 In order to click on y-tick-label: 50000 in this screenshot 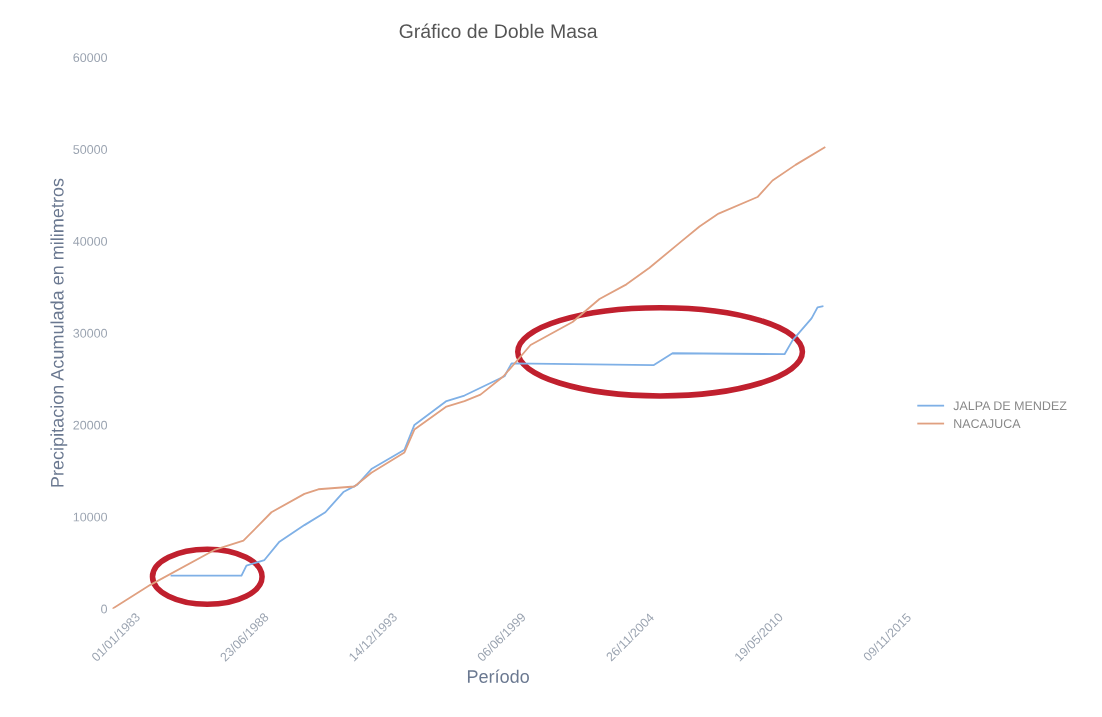, I will do `click(90, 149)`.